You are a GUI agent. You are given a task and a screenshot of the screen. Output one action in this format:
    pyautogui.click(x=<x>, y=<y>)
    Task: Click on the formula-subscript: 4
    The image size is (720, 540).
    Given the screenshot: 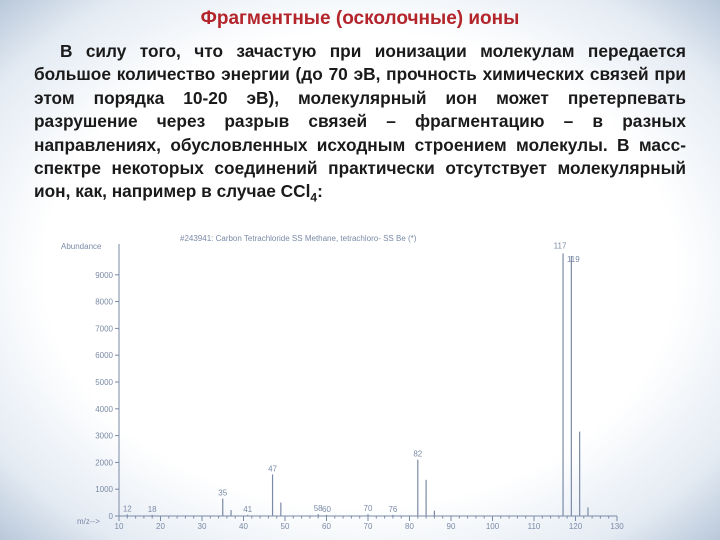 What is the action you would take?
    pyautogui.click(x=314, y=197)
    